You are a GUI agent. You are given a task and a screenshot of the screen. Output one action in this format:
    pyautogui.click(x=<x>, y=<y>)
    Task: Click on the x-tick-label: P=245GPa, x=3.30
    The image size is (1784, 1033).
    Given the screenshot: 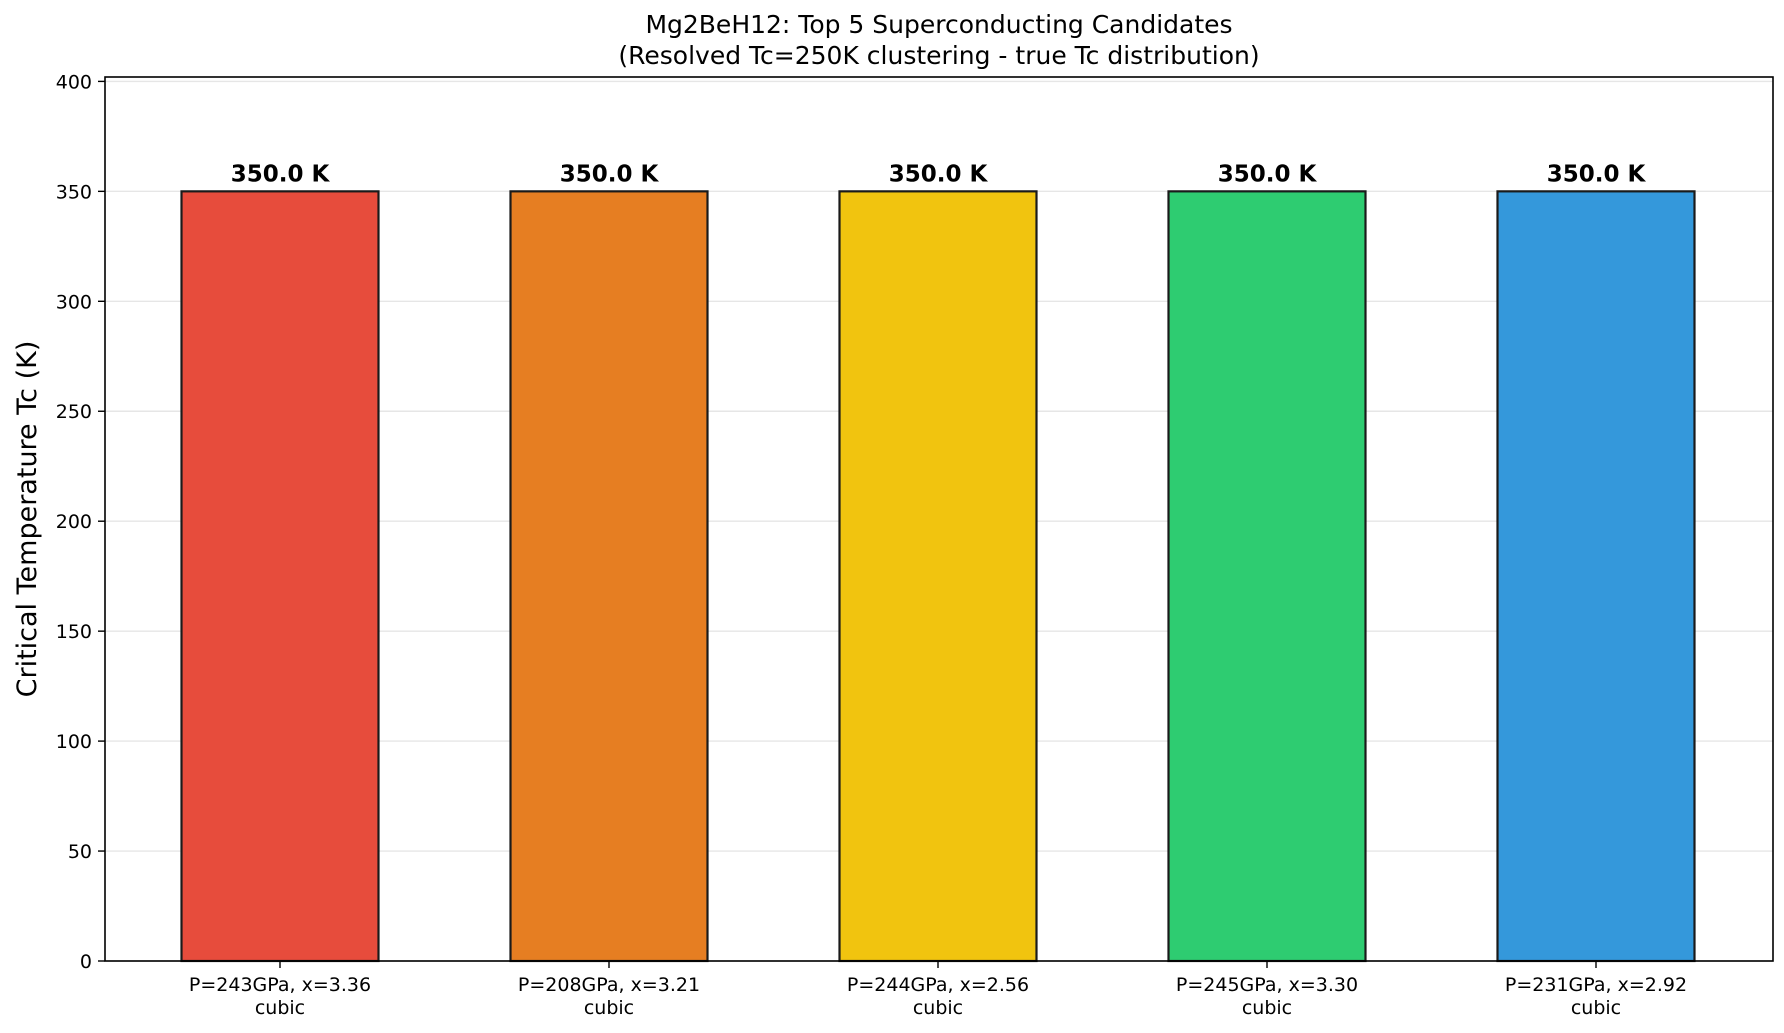 What is the action you would take?
    pyautogui.click(x=1267, y=985)
    